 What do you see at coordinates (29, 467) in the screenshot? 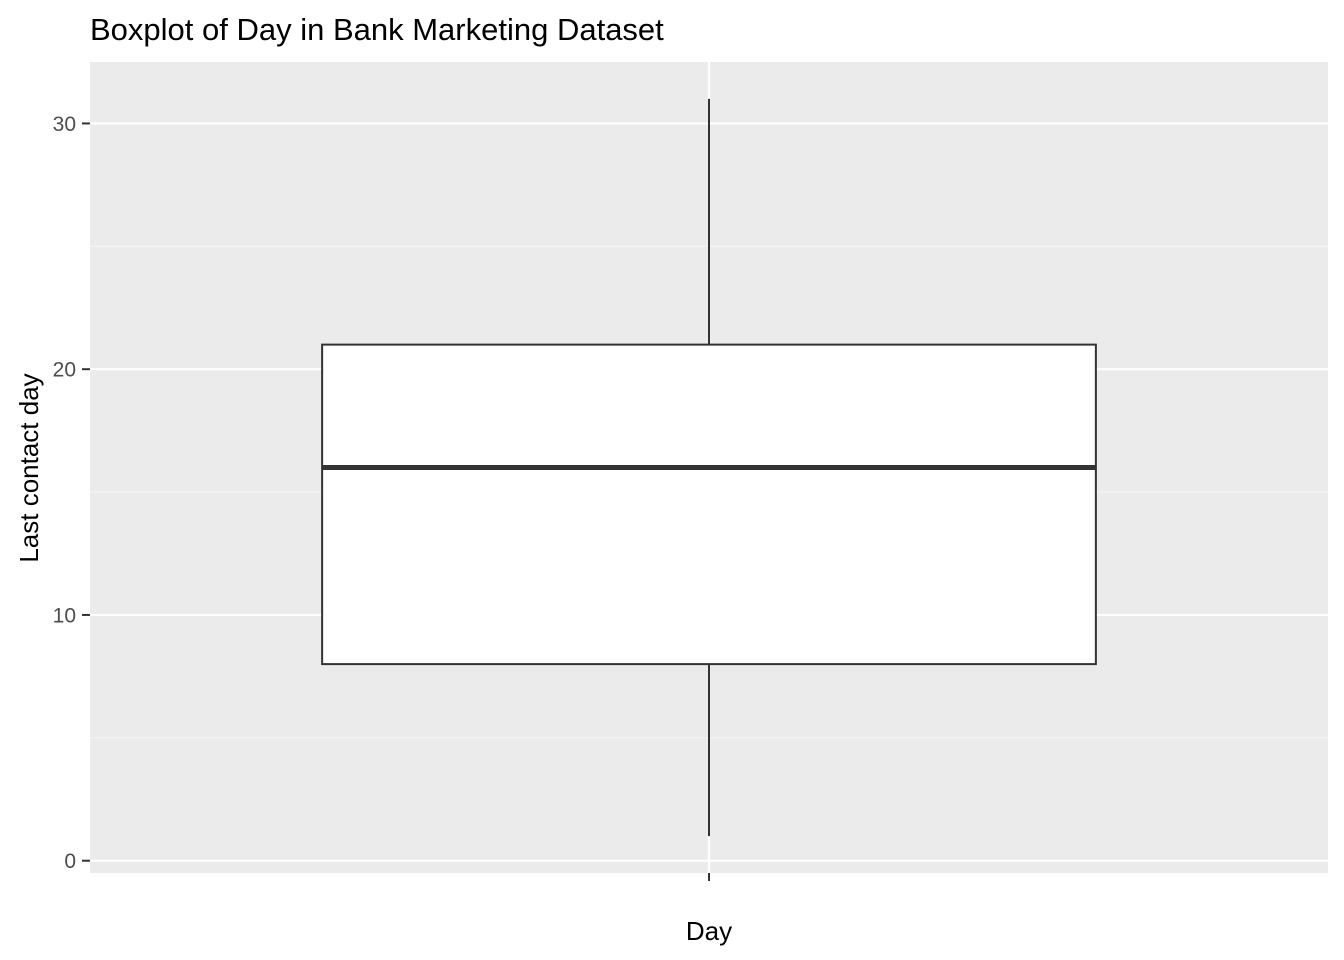
I see `y-axis-title: Last contact day` at bounding box center [29, 467].